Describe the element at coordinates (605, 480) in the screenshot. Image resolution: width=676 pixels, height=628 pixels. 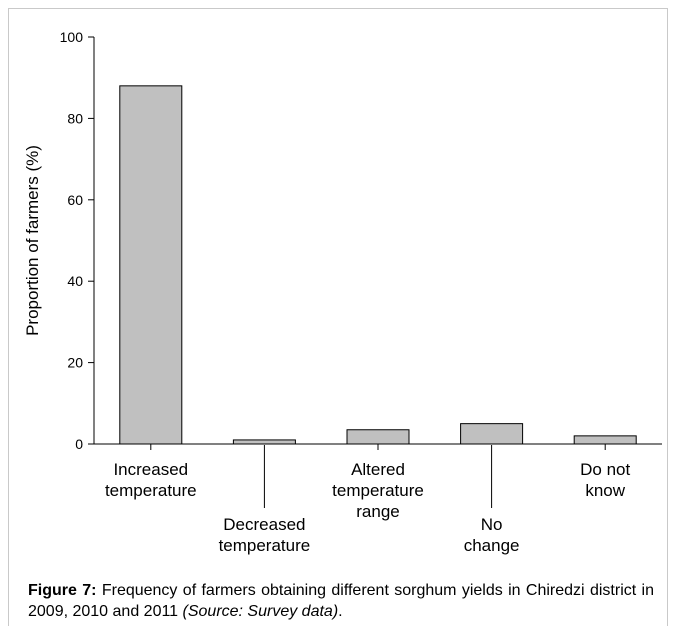
I see `x-tick-label-4: Do not know` at that location.